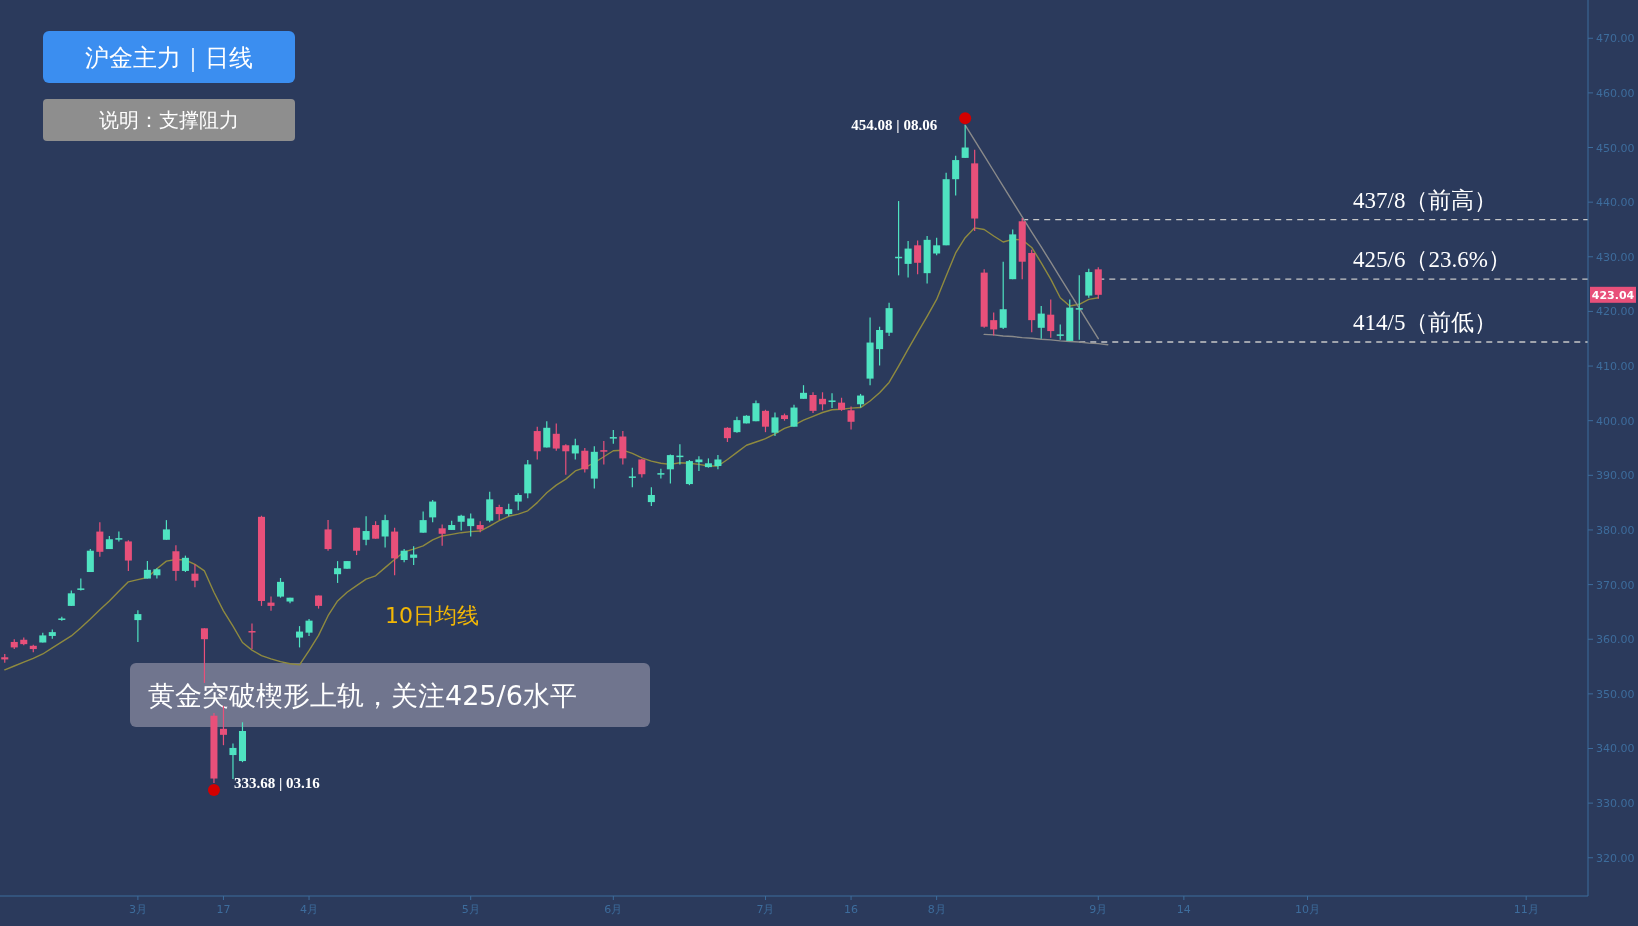 Image resolution: width=1638 pixels, height=926 pixels. Describe the element at coordinates (1613, 295) in the screenshot. I see `text: 423.04` at that location.